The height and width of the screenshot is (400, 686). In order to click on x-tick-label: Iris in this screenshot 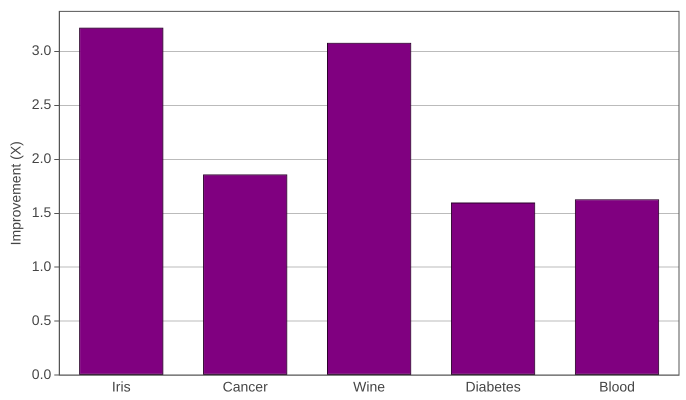, I will do `click(121, 386)`.